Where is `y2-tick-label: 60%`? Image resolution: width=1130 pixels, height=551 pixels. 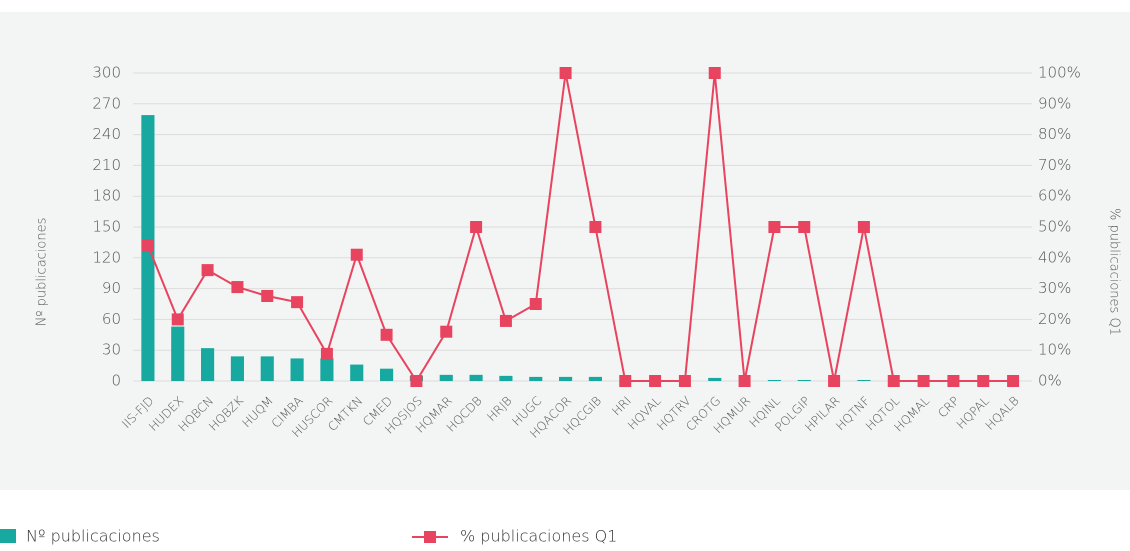
y2-tick-label: 60% is located at coordinates (1054, 196).